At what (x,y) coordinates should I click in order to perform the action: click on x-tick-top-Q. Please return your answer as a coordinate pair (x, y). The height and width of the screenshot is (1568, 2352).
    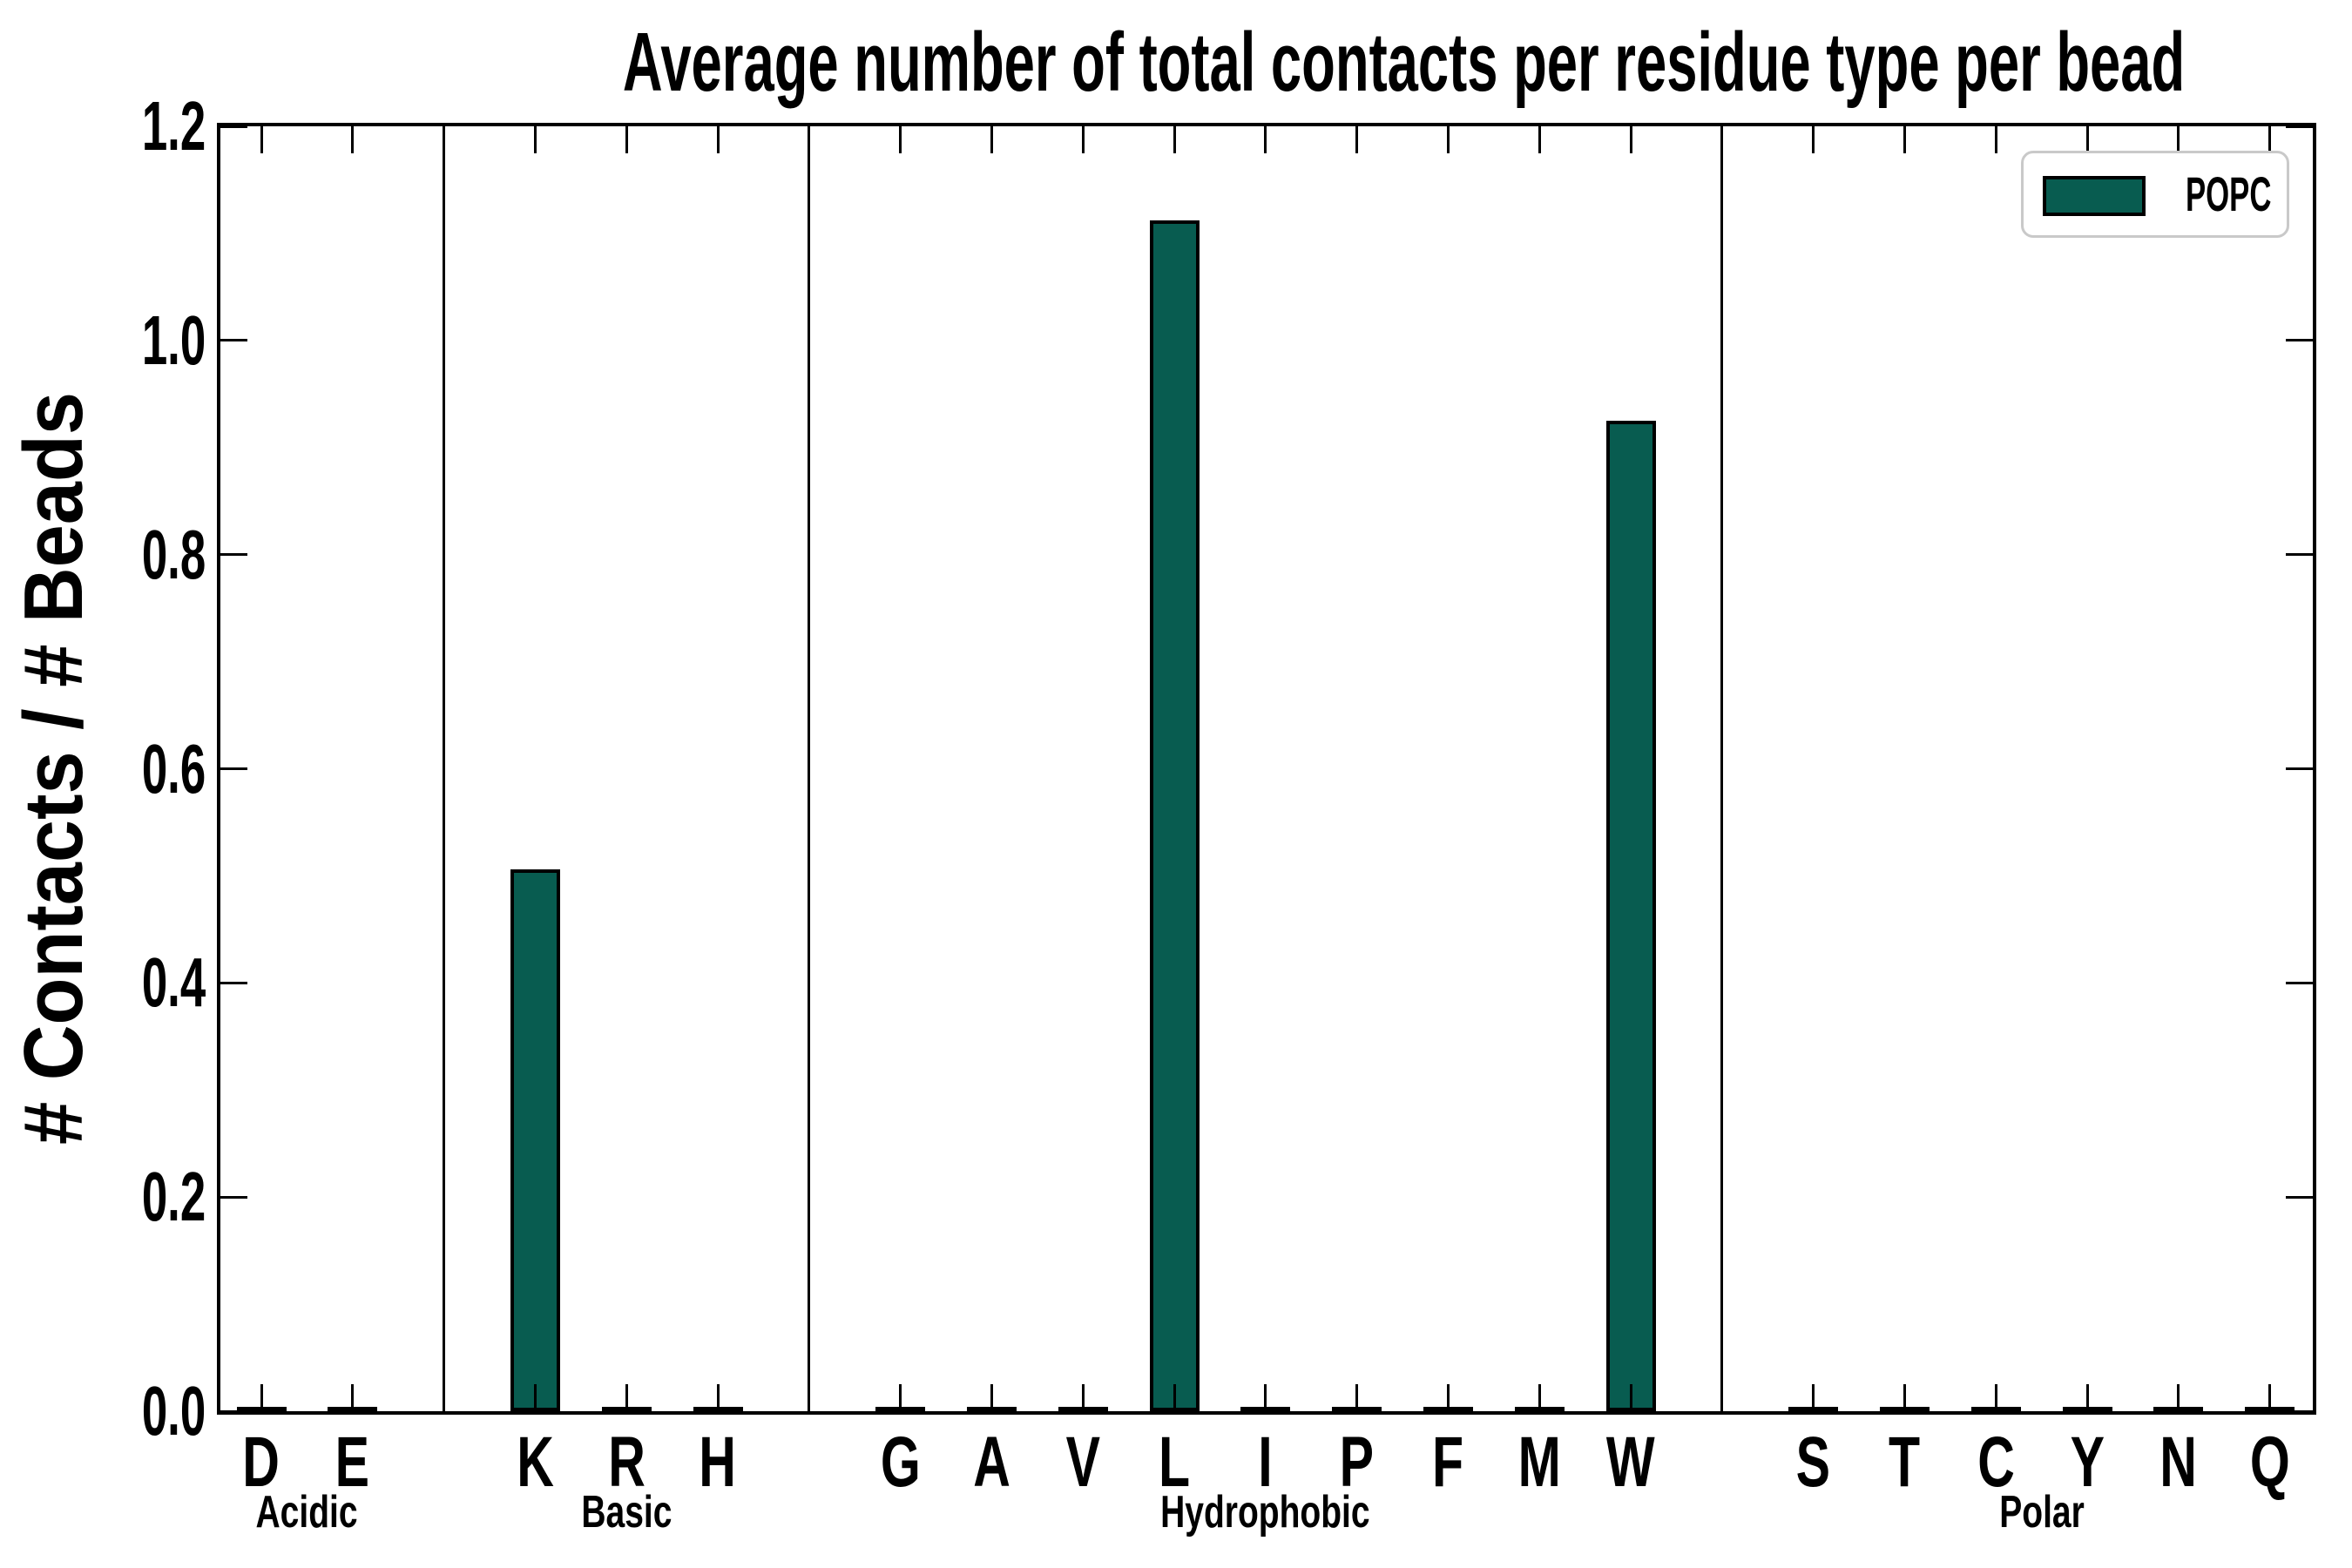
    Looking at the image, I should click on (2270, 139).